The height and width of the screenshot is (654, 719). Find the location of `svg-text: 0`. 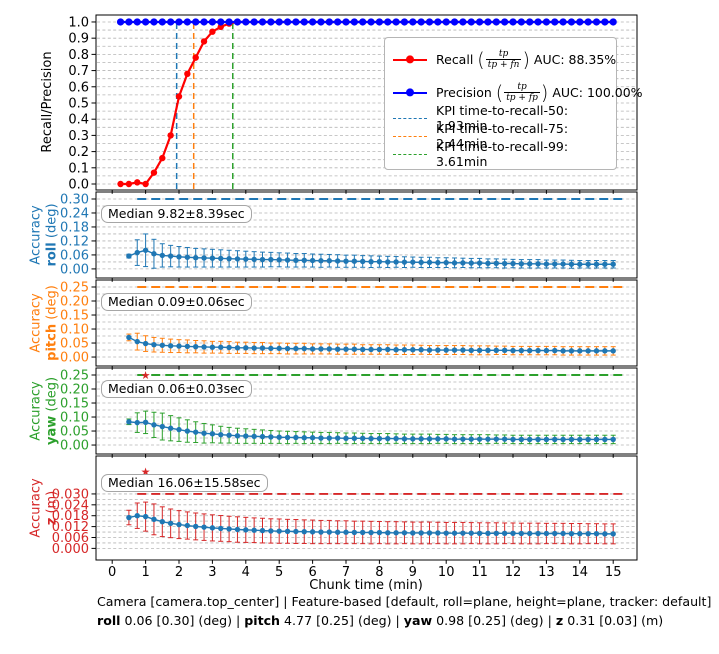

svg-text: 0 is located at coordinates (112, 572).